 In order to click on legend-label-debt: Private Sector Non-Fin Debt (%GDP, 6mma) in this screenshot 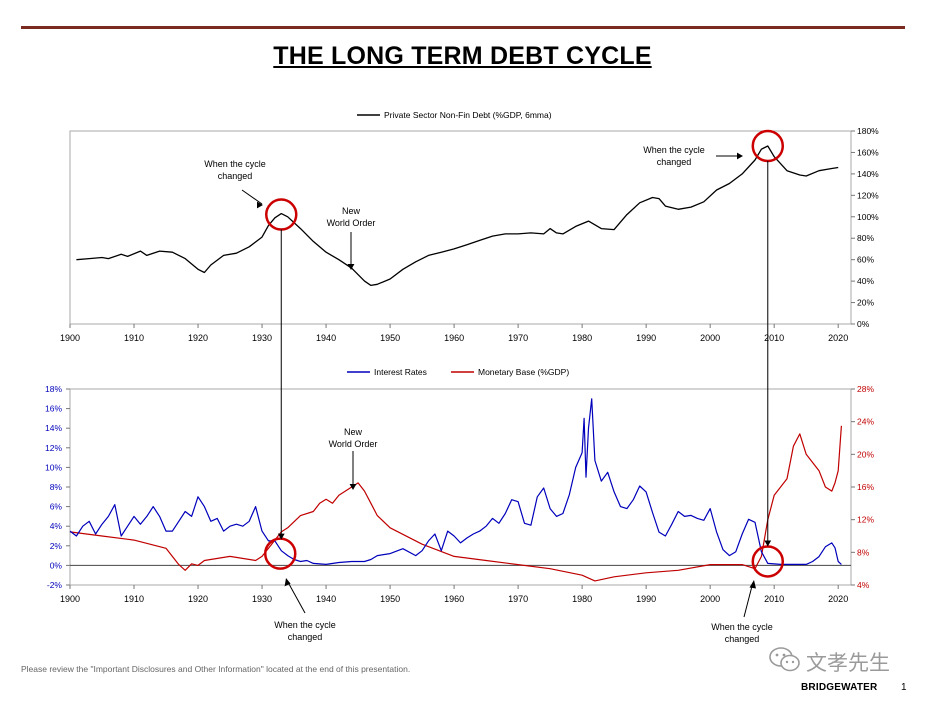, I will do `click(468, 115)`.